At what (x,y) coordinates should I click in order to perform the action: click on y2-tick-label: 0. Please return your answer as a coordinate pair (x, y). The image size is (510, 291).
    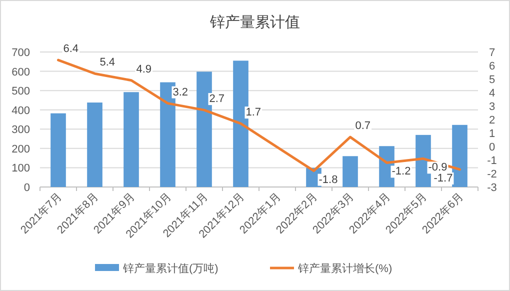
    Looking at the image, I should click on (492, 148).